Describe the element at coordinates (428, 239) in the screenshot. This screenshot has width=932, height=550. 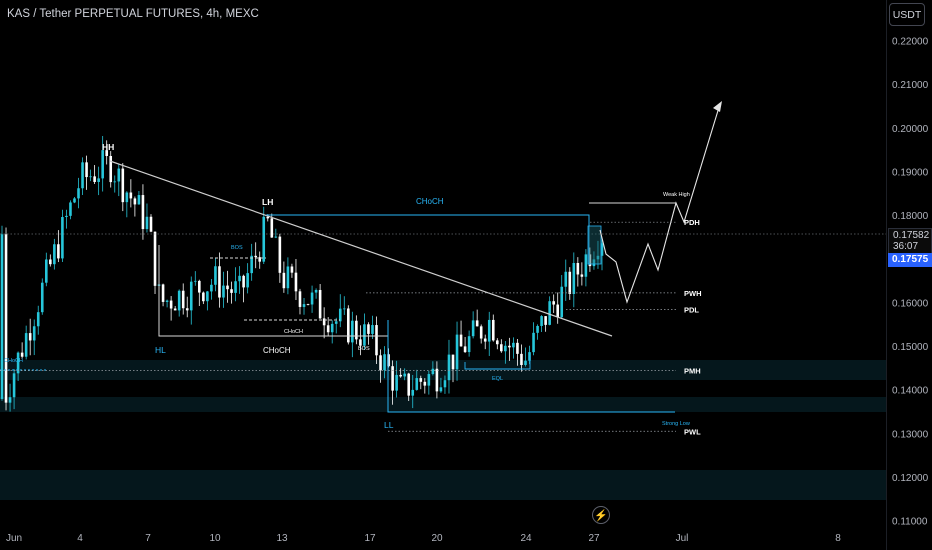
I see `choch-upper-box` at that location.